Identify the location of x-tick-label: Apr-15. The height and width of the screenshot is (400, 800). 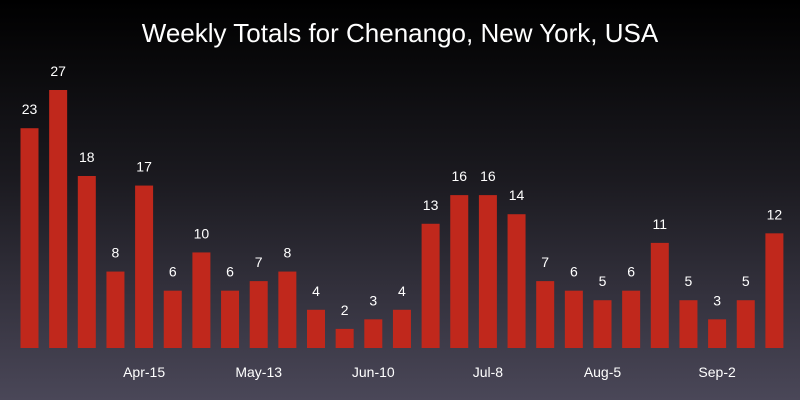
(144, 372).